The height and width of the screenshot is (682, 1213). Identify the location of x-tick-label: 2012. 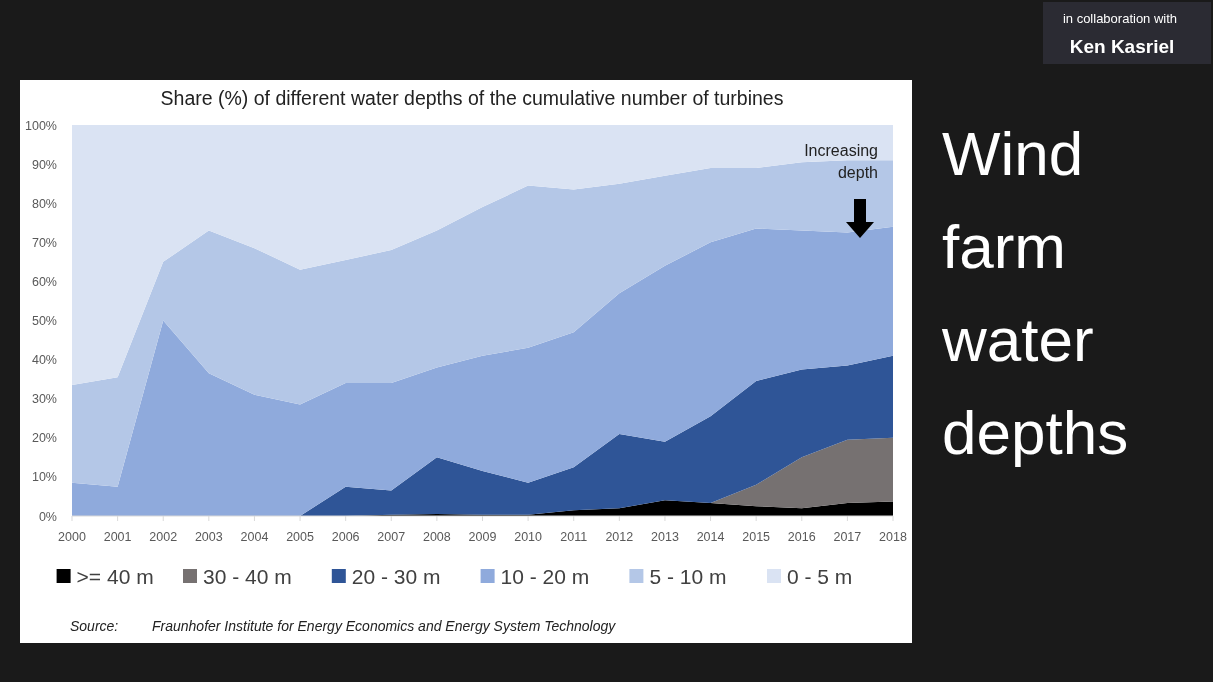
(619, 537).